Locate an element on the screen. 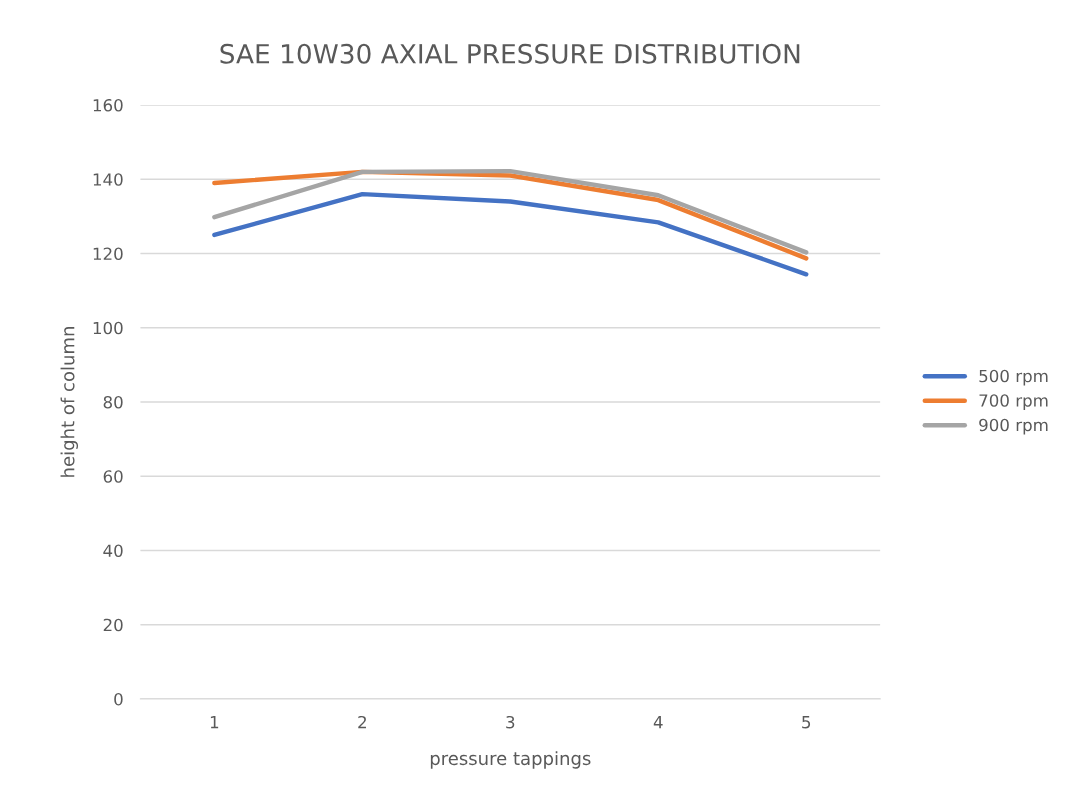  x-tick-label: 4 is located at coordinates (658, 722).